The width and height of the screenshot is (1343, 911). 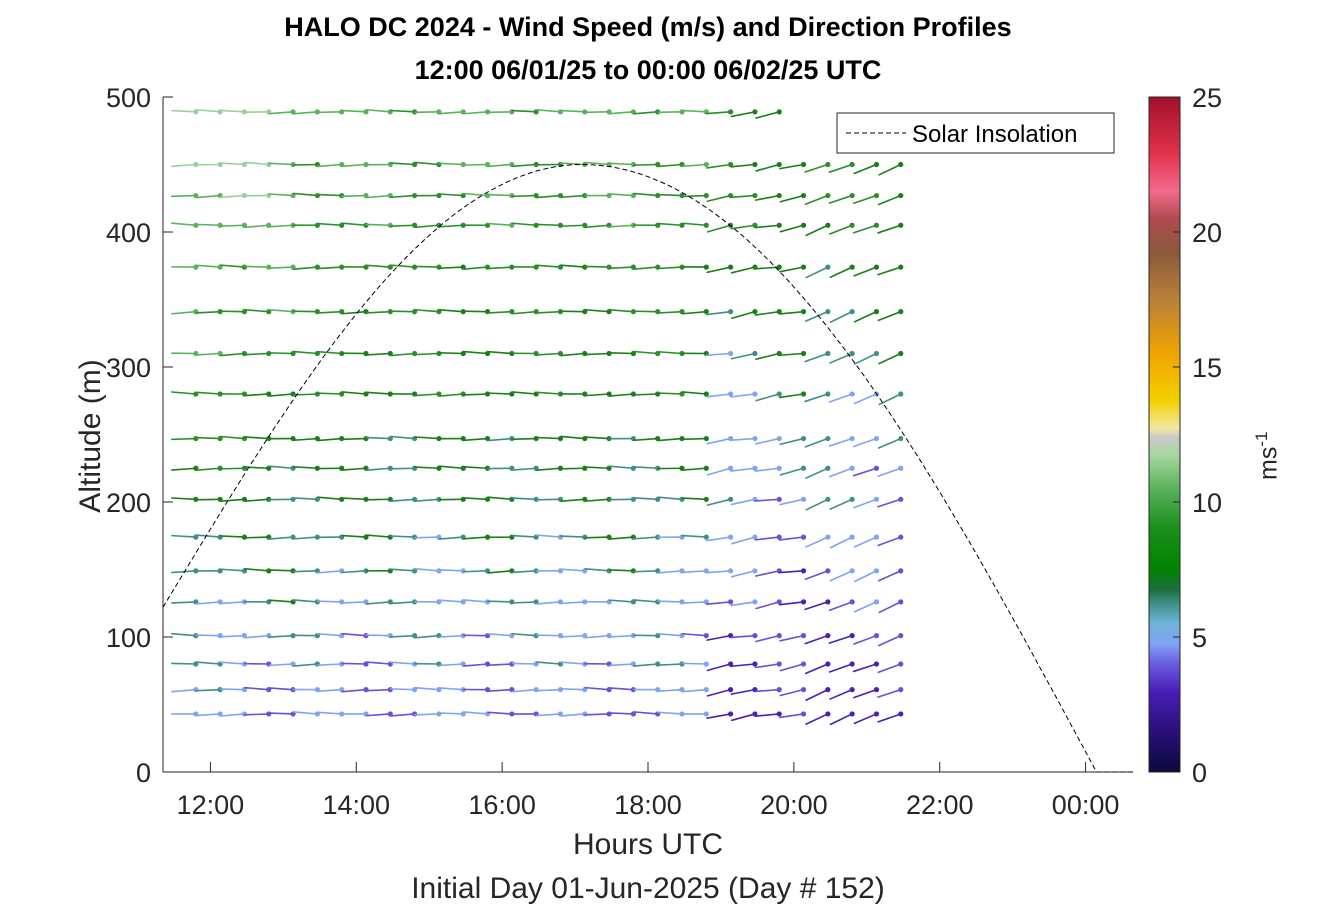 What do you see at coordinates (1199, 773) in the screenshot?
I see `colorbar-tick-label: 0` at bounding box center [1199, 773].